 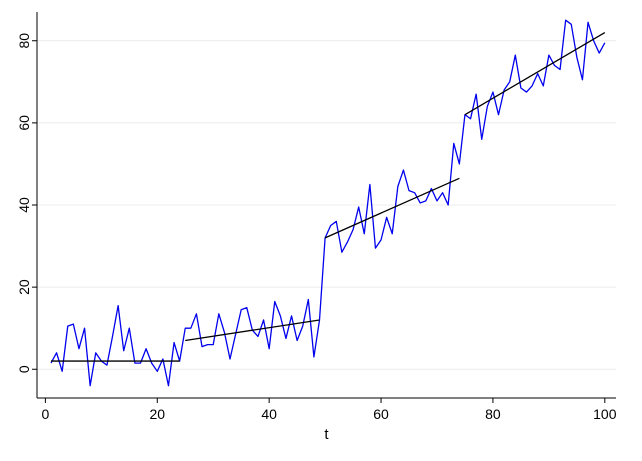 I want to click on y-tick-label: 60, so click(x=24, y=123).